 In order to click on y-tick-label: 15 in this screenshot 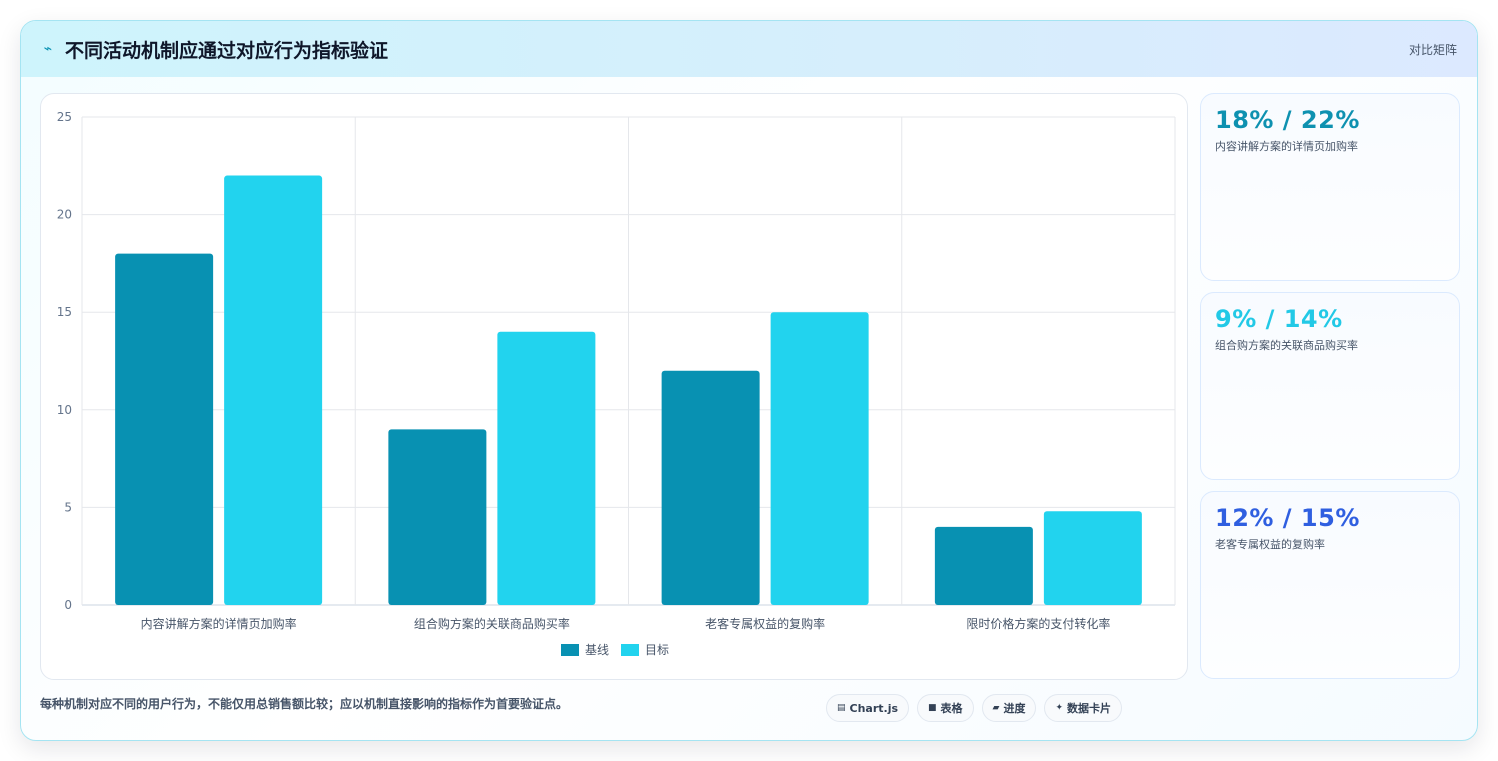, I will do `click(64, 312)`.